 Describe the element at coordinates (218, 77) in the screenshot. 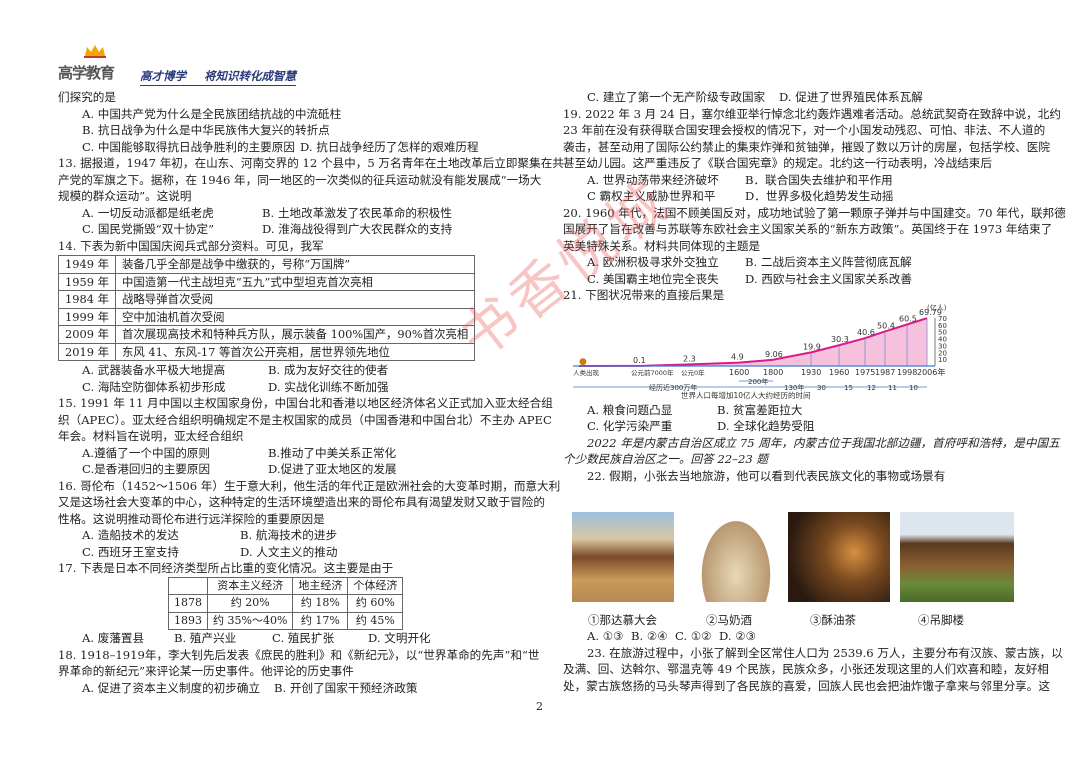

I see `slogan: 高才博学 将知识转化成智慧` at that location.